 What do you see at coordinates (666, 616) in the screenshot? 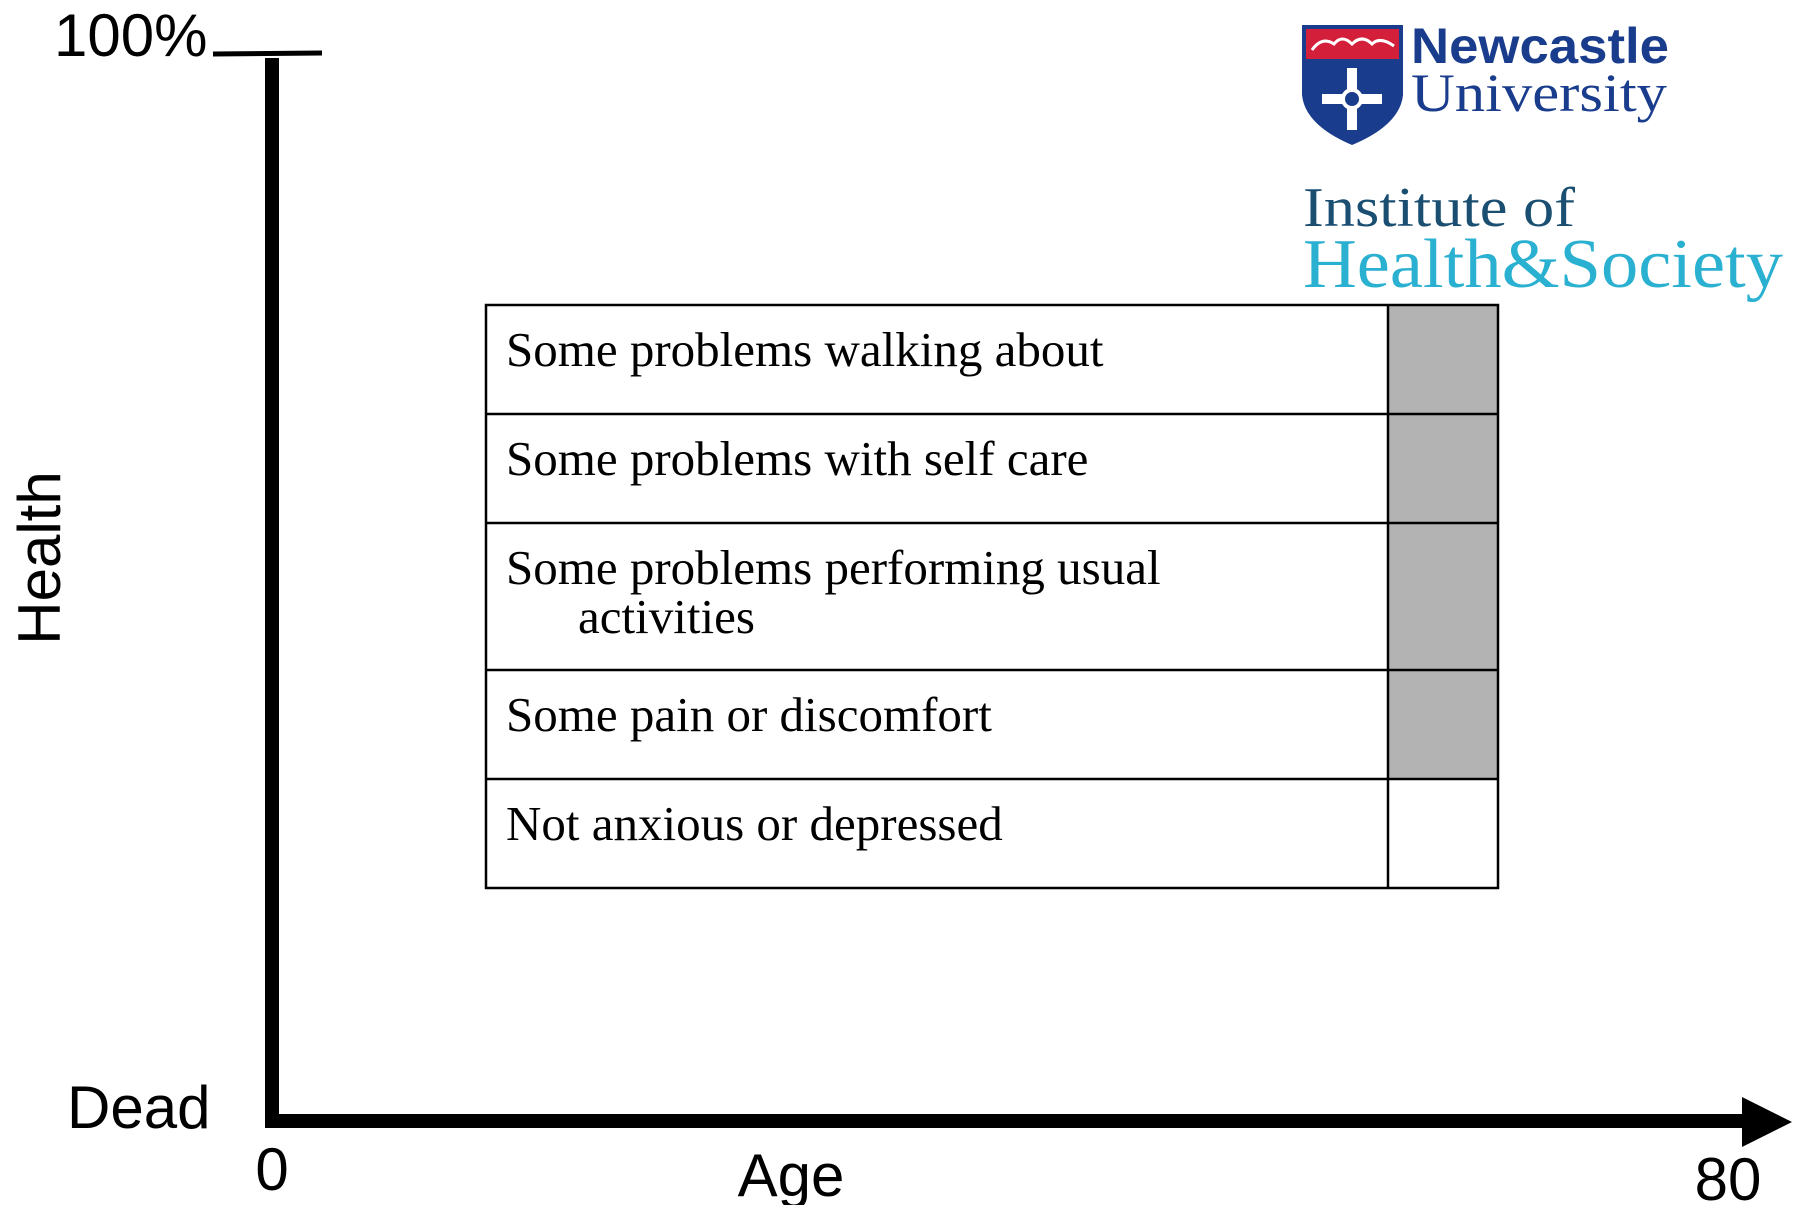
I see `row-text: activities` at bounding box center [666, 616].